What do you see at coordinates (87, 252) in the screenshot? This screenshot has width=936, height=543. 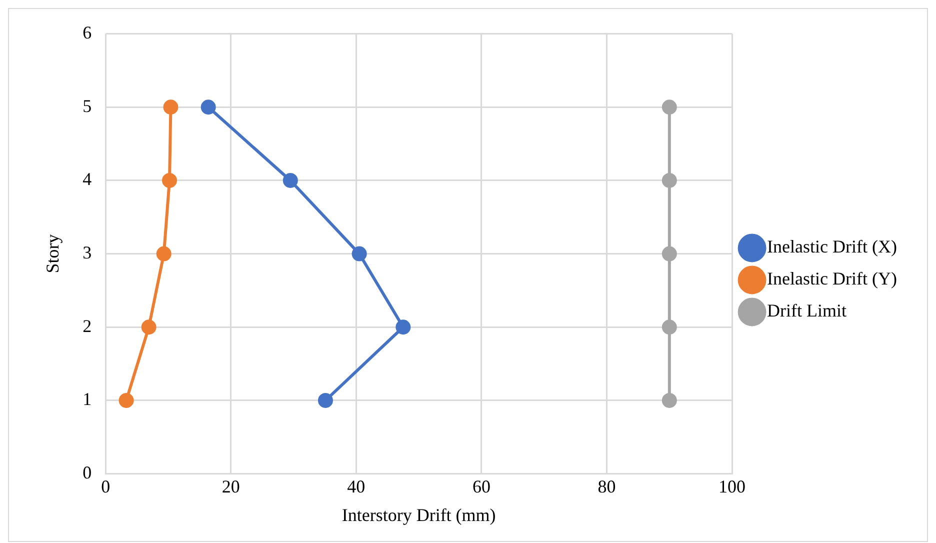 I see `y-tick-label: 3` at bounding box center [87, 252].